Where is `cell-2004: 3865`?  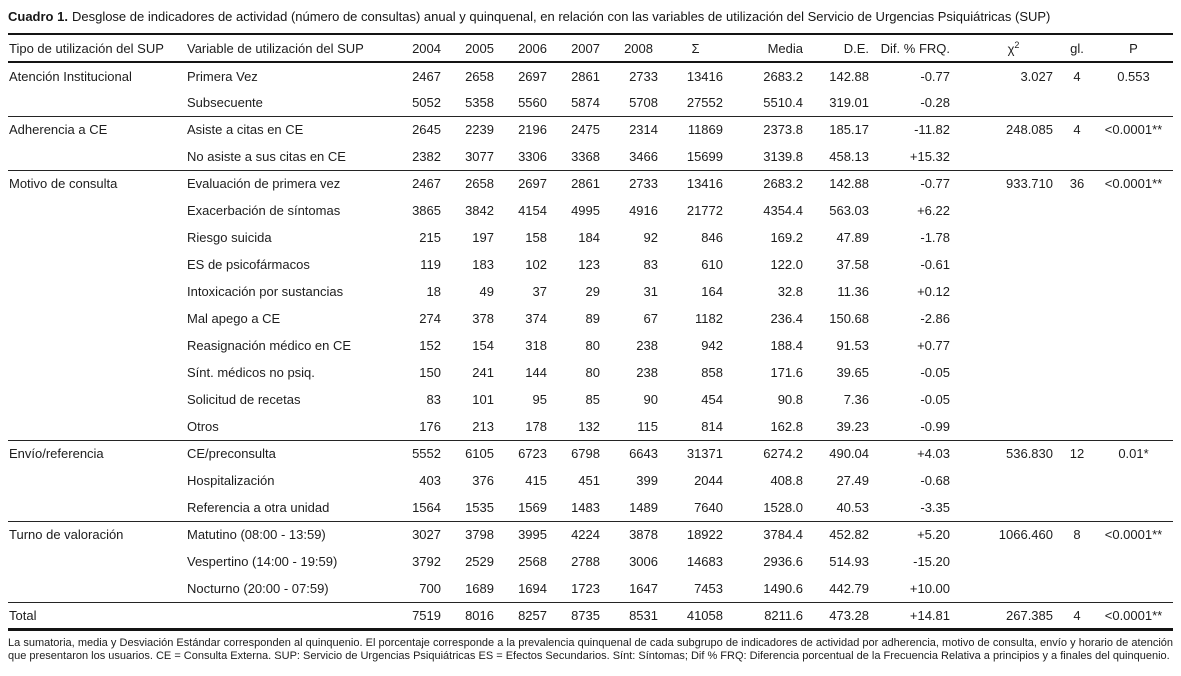 cell-2004: 3865 is located at coordinates (426, 210).